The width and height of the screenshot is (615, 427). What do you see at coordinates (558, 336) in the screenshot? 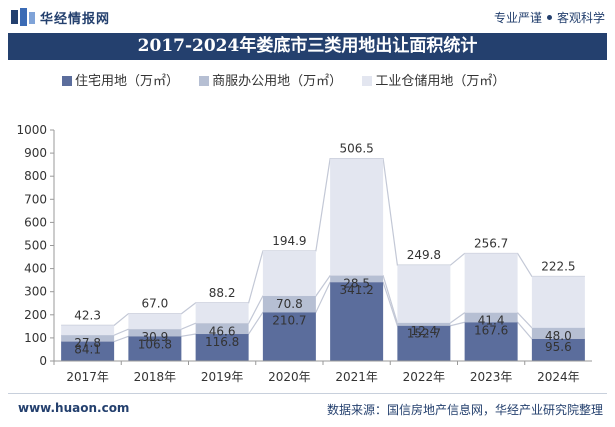
I see `data-label-commercial: 48.0` at bounding box center [558, 336].